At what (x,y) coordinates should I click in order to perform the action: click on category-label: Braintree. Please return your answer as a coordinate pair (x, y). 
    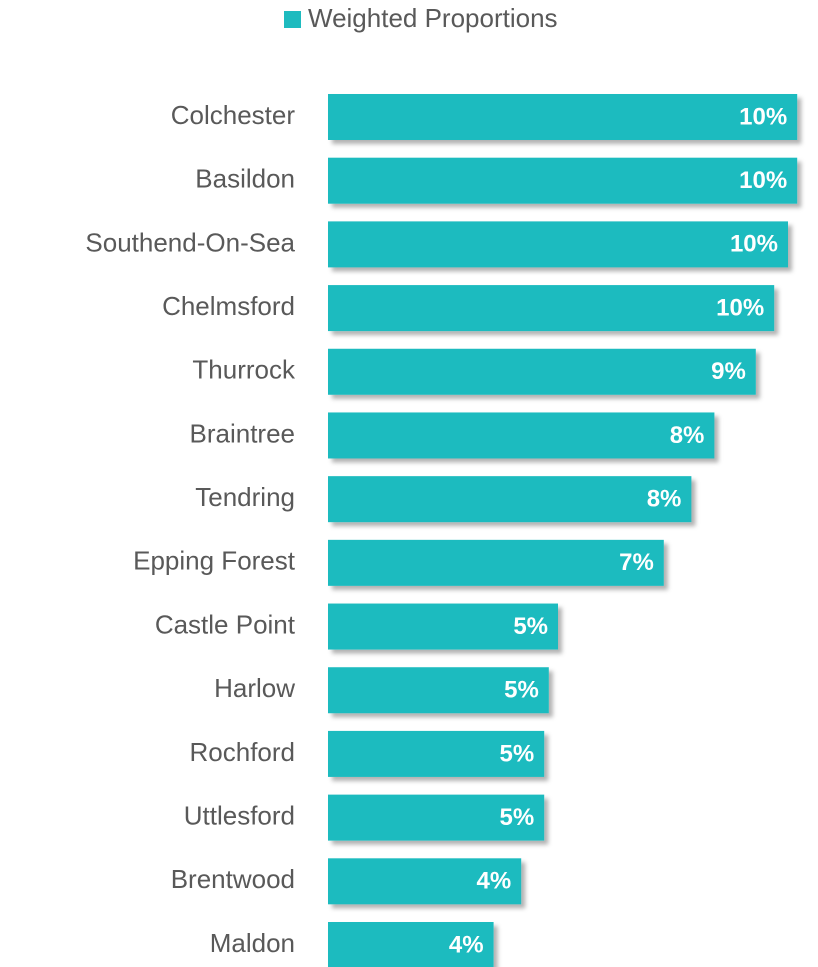
    Looking at the image, I should click on (243, 433).